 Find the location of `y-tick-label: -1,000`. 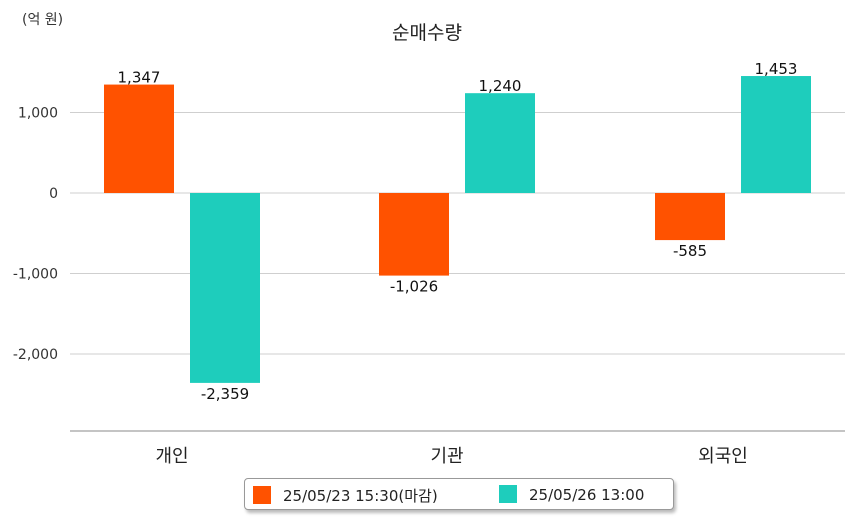

y-tick-label: -1,000 is located at coordinates (35, 275).